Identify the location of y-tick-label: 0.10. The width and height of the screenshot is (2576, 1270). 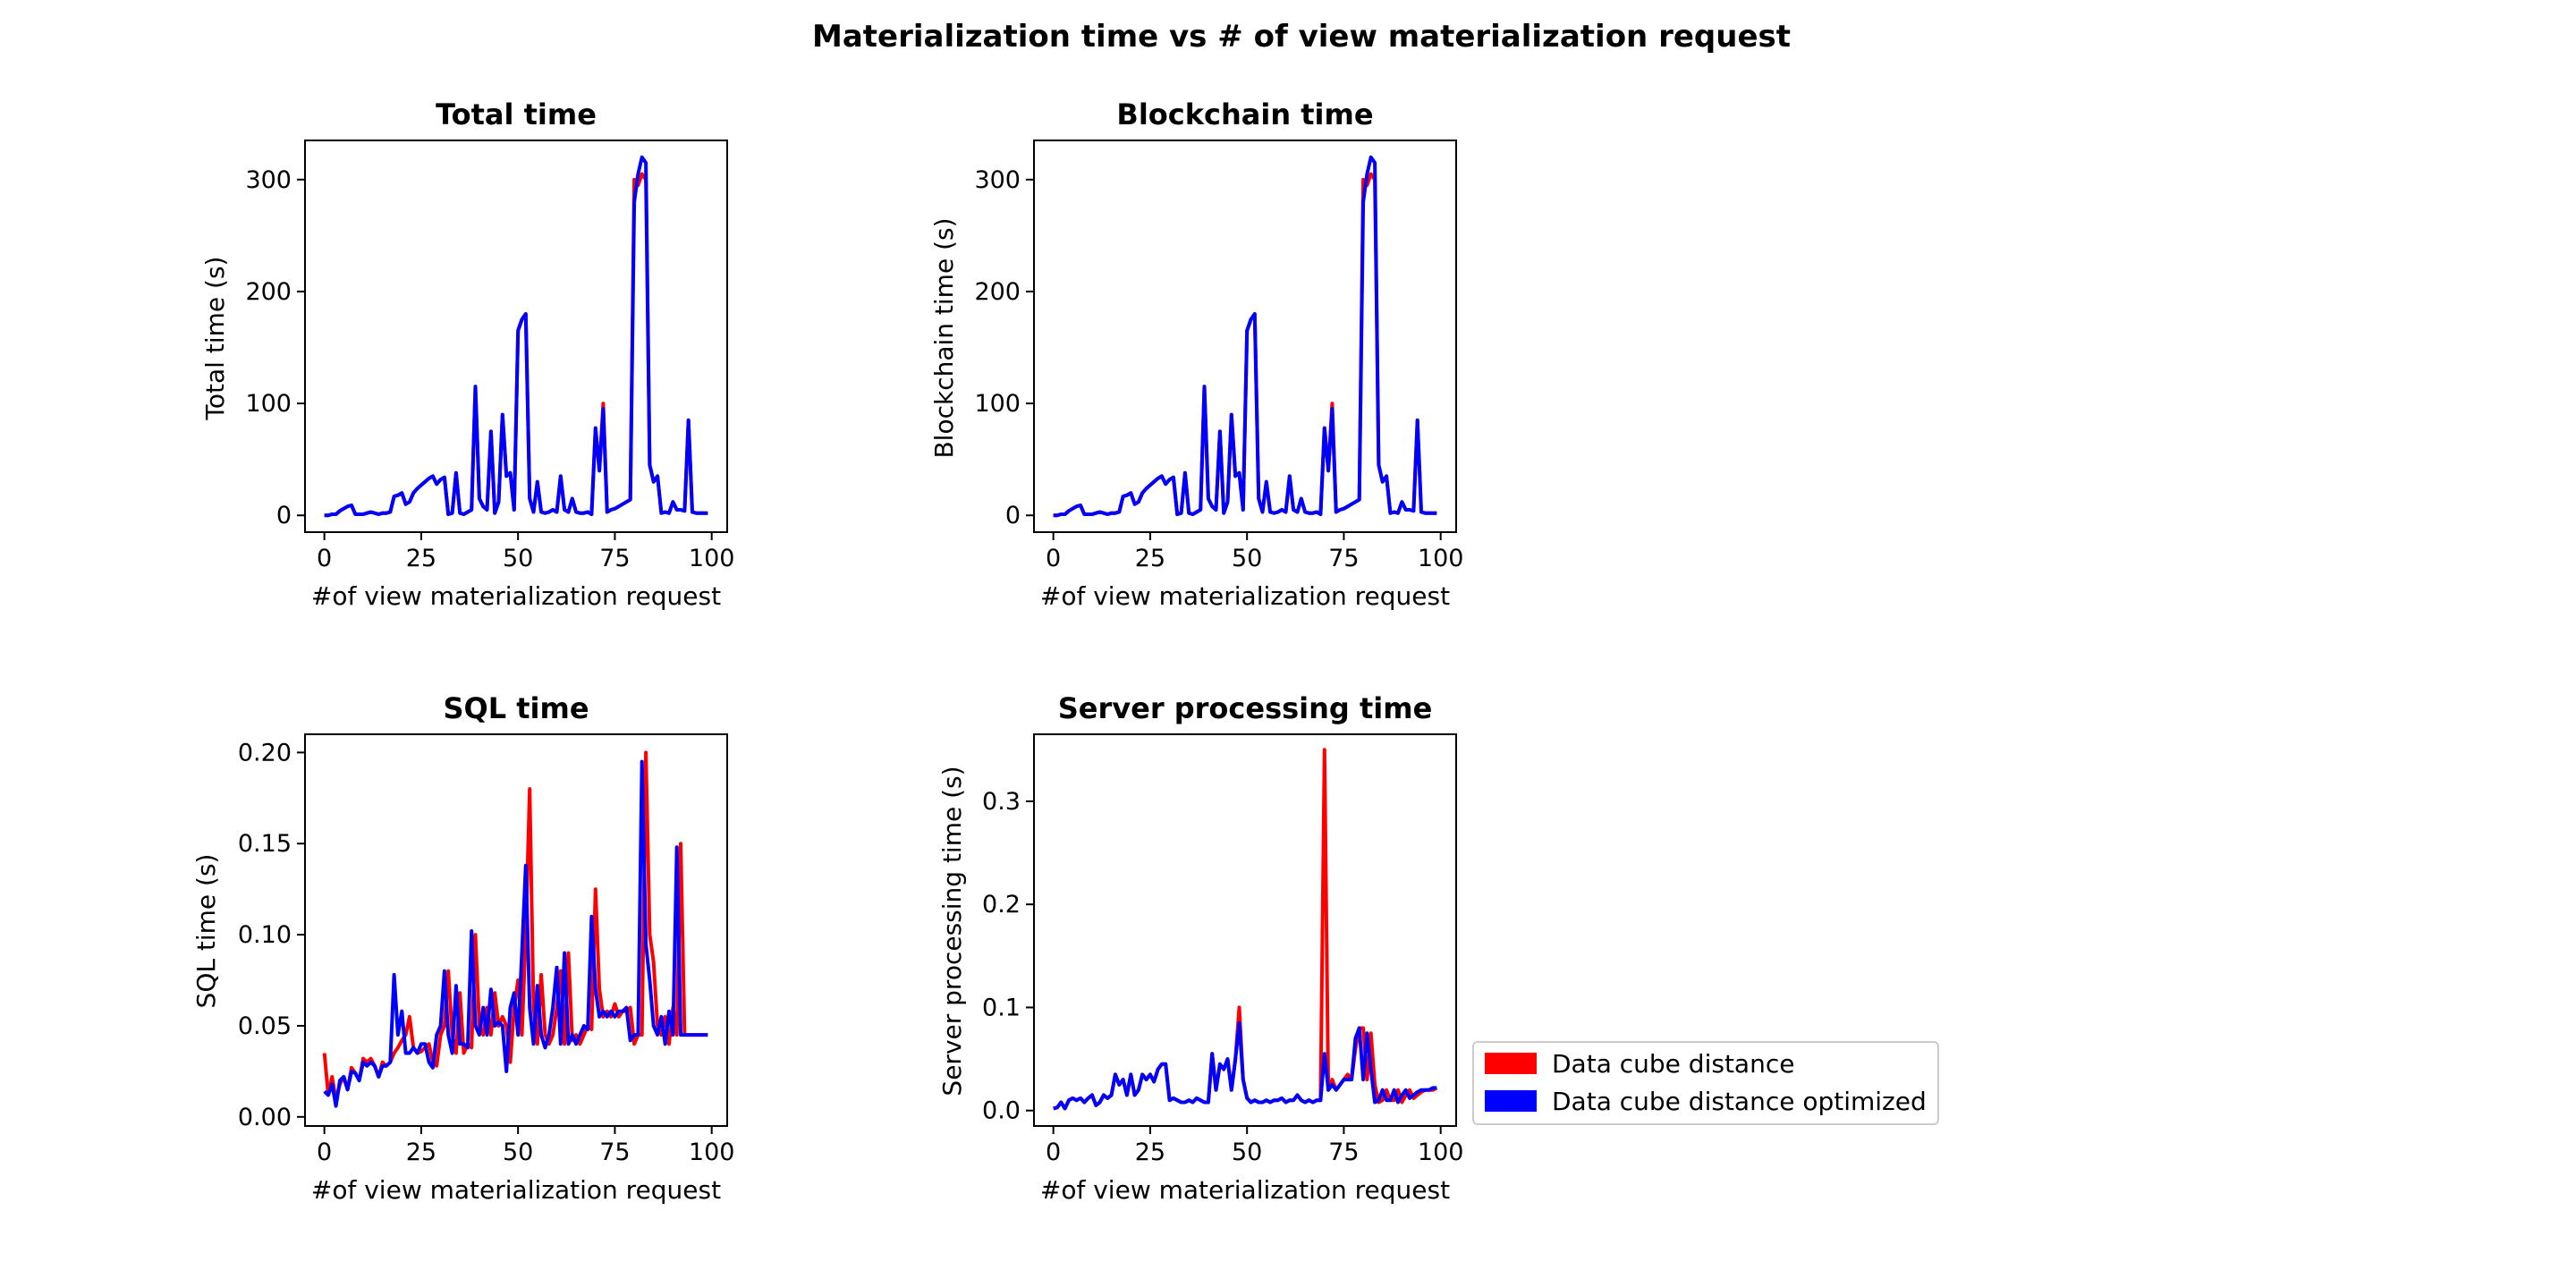
(265, 935).